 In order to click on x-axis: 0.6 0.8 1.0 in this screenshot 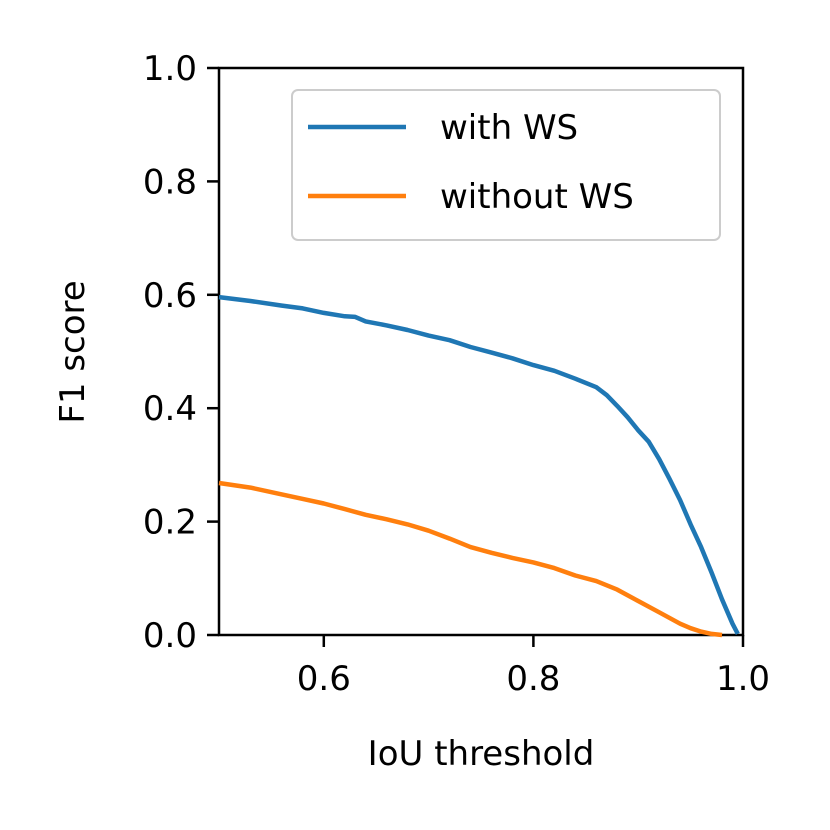, I will do `click(533, 667)`.